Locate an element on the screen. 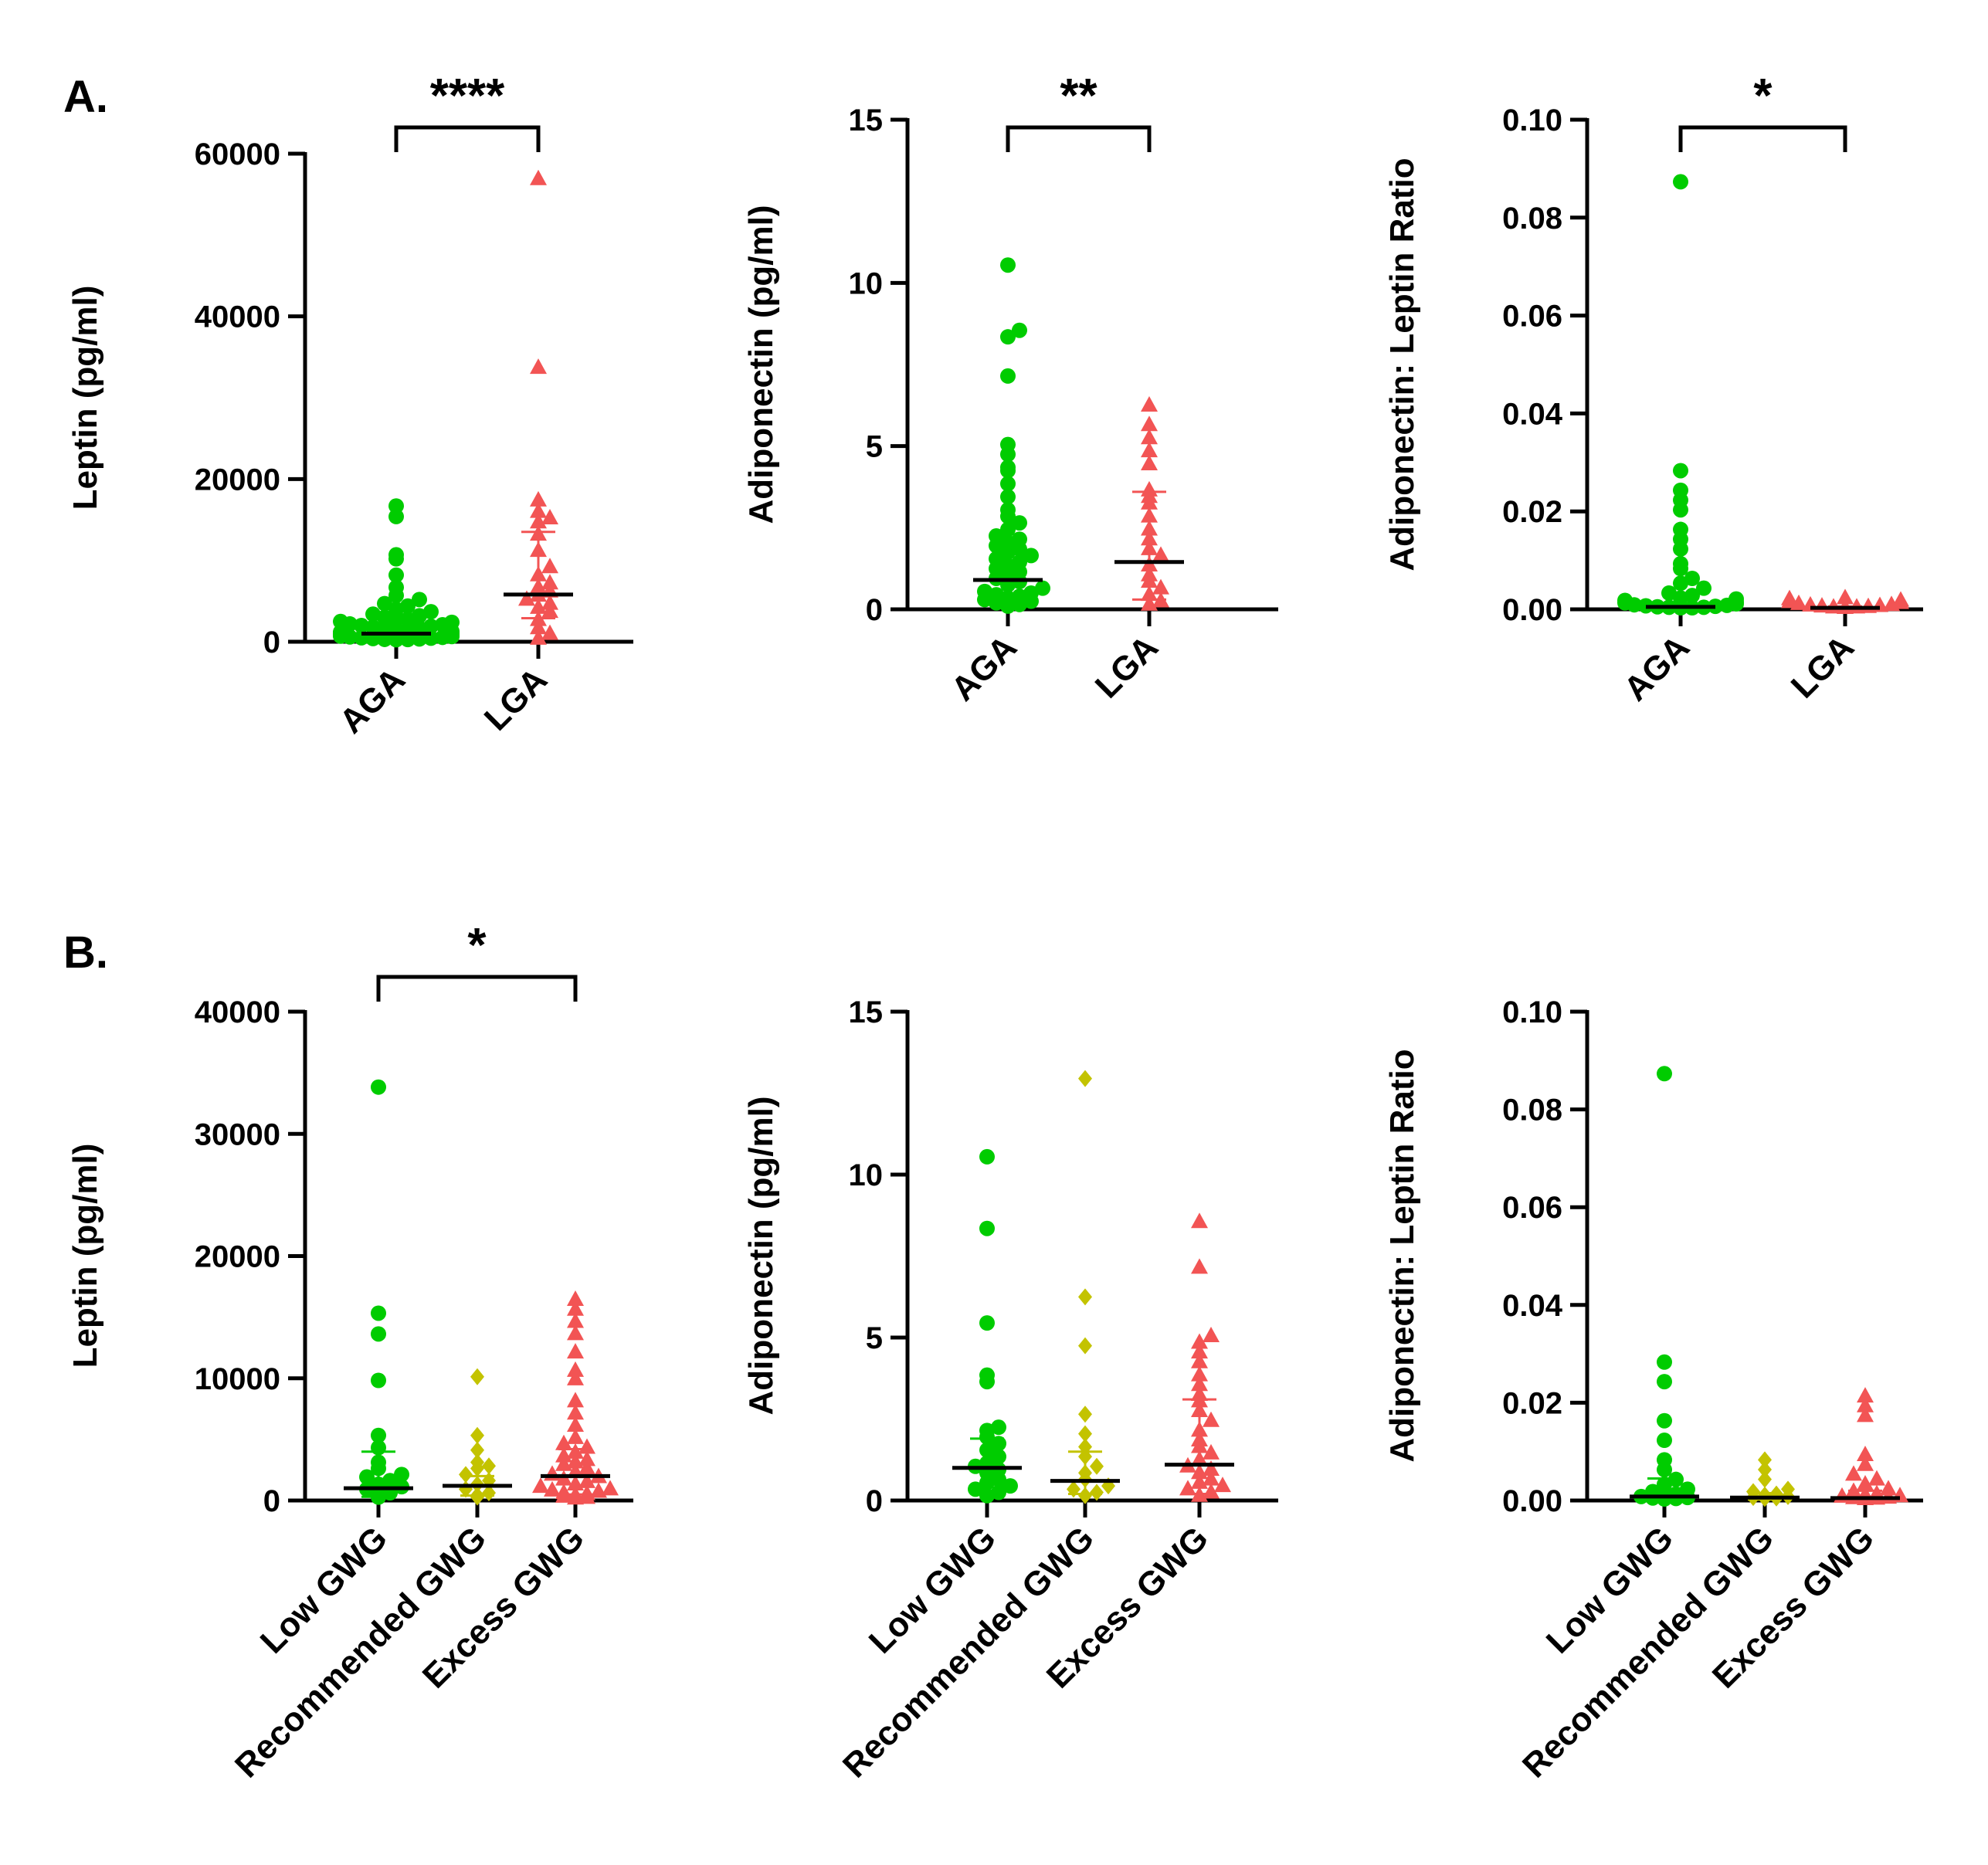 Image resolution: width=1988 pixels, height=1865 pixels. y-axis-label: Adiponectin (pg/ml) is located at coordinates (761, 1255).